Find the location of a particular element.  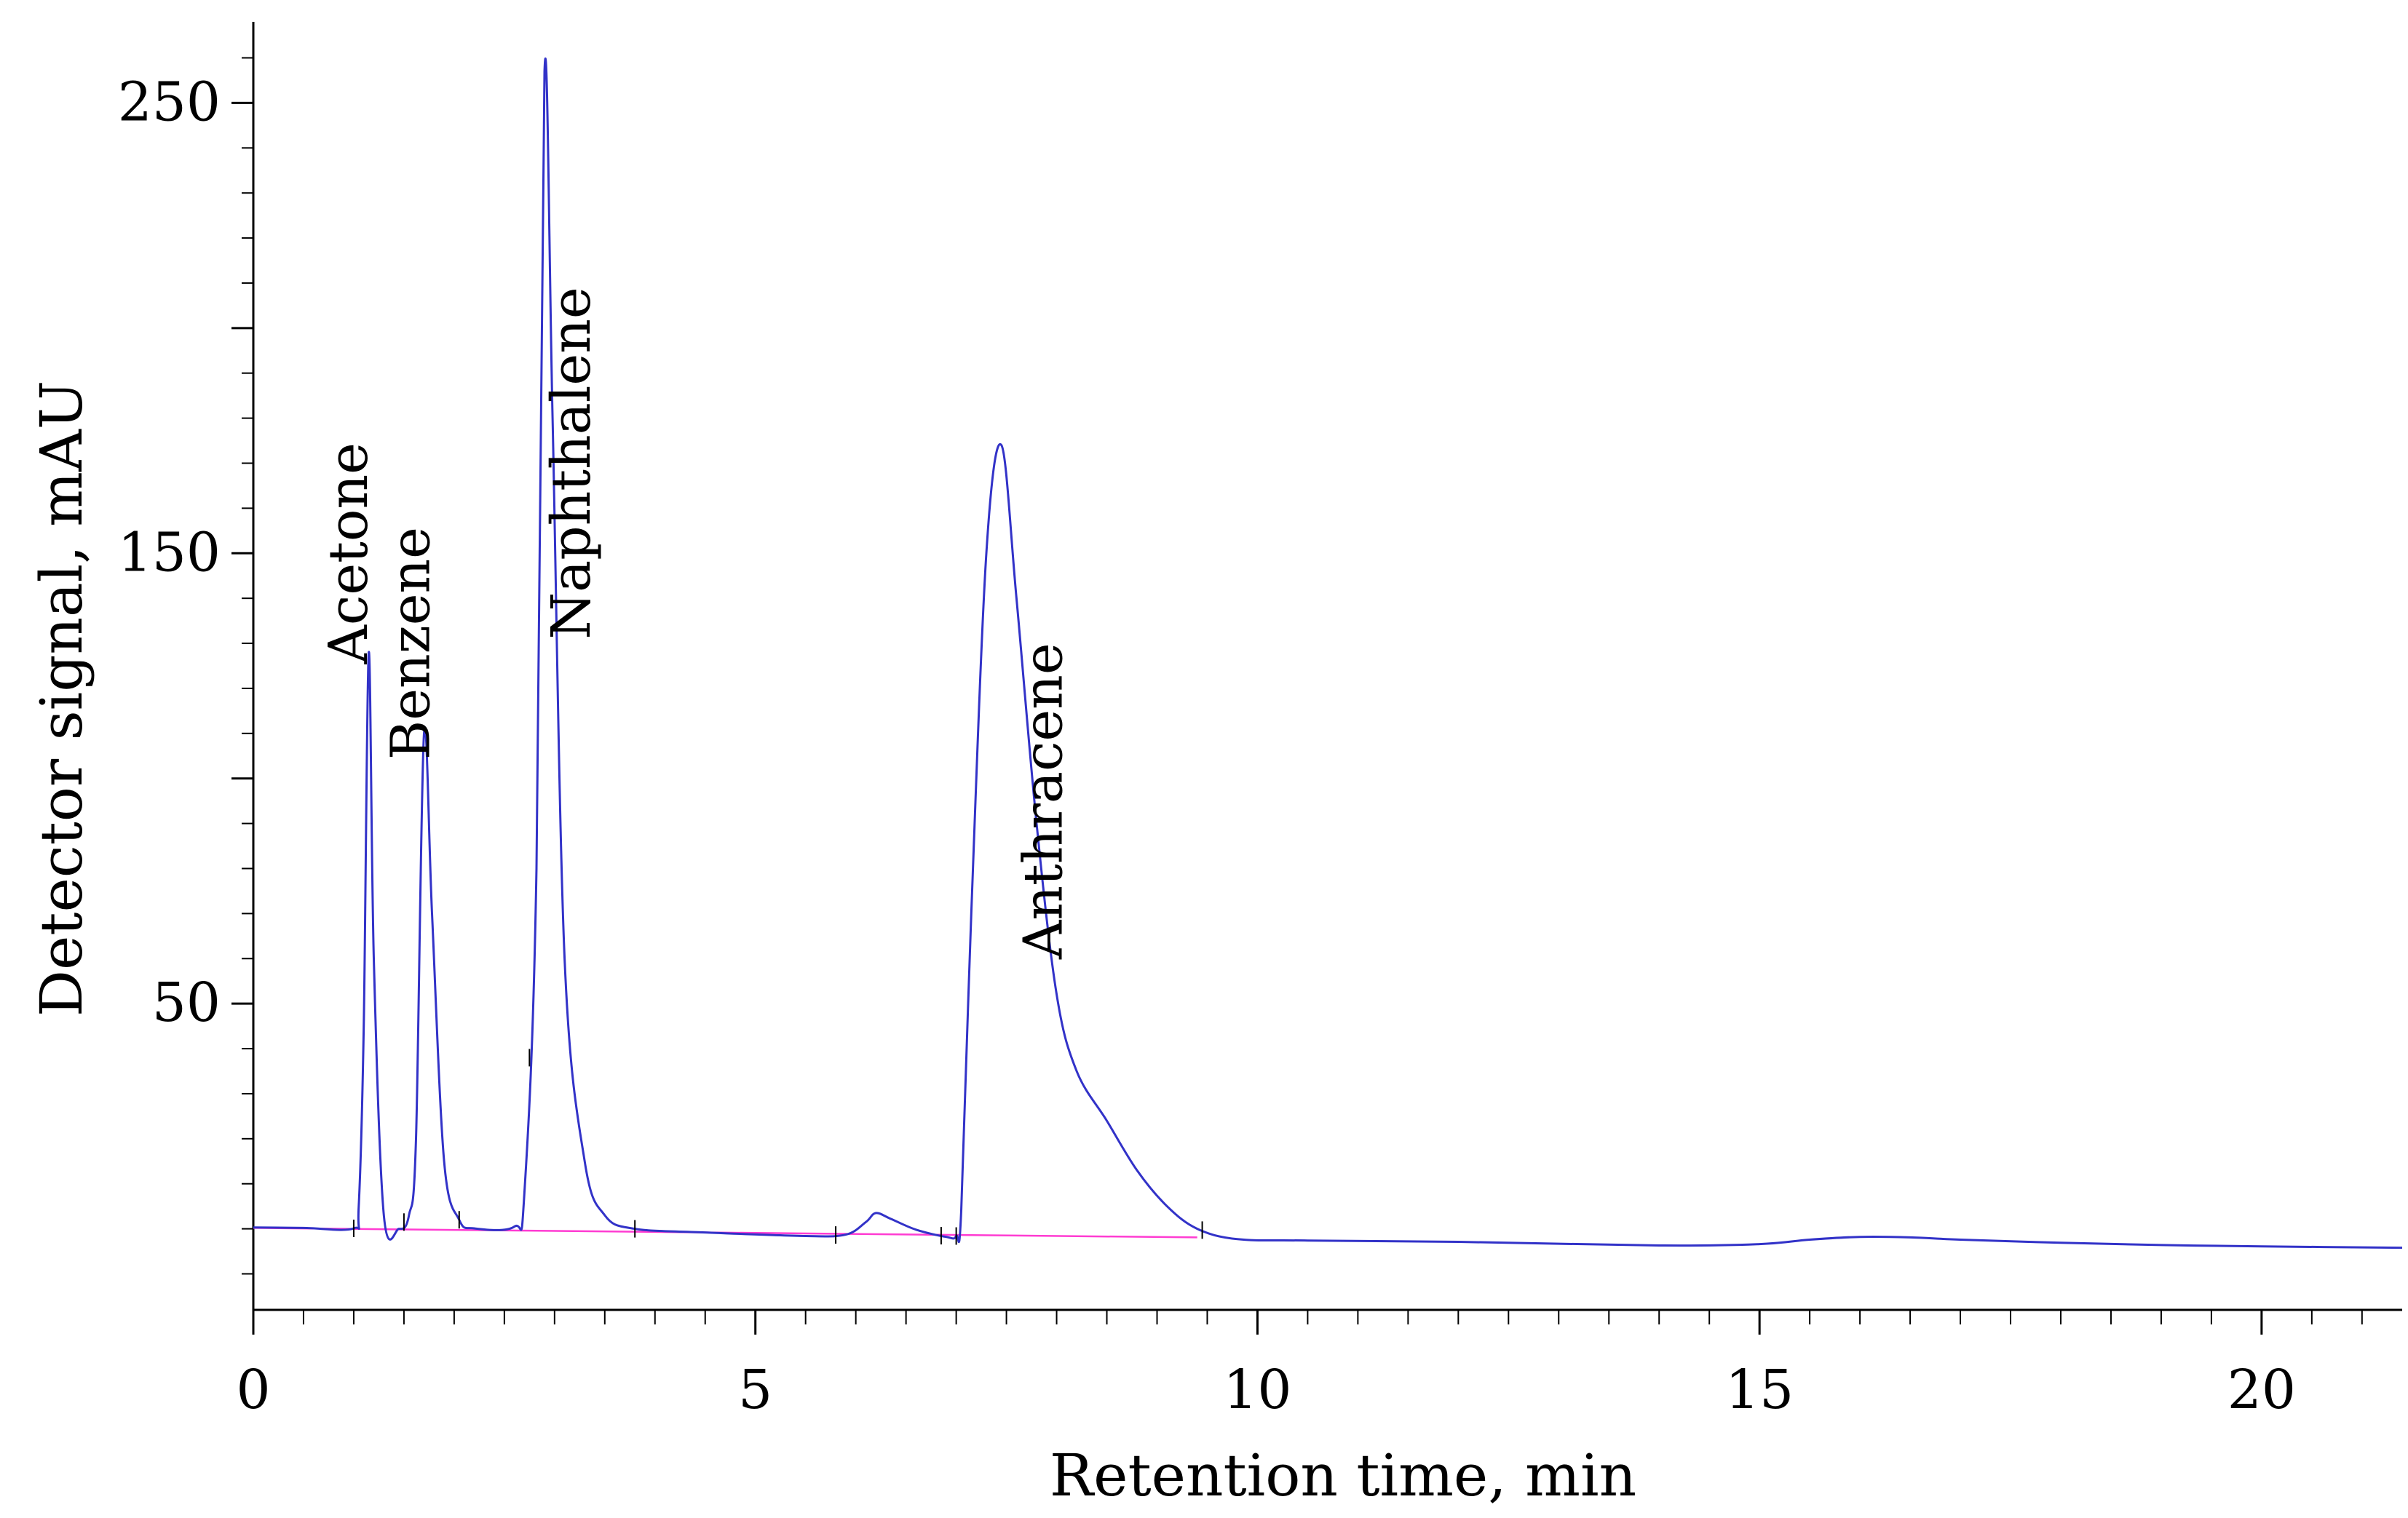

peak-label-benzene: Benzene is located at coordinates (411, 643).